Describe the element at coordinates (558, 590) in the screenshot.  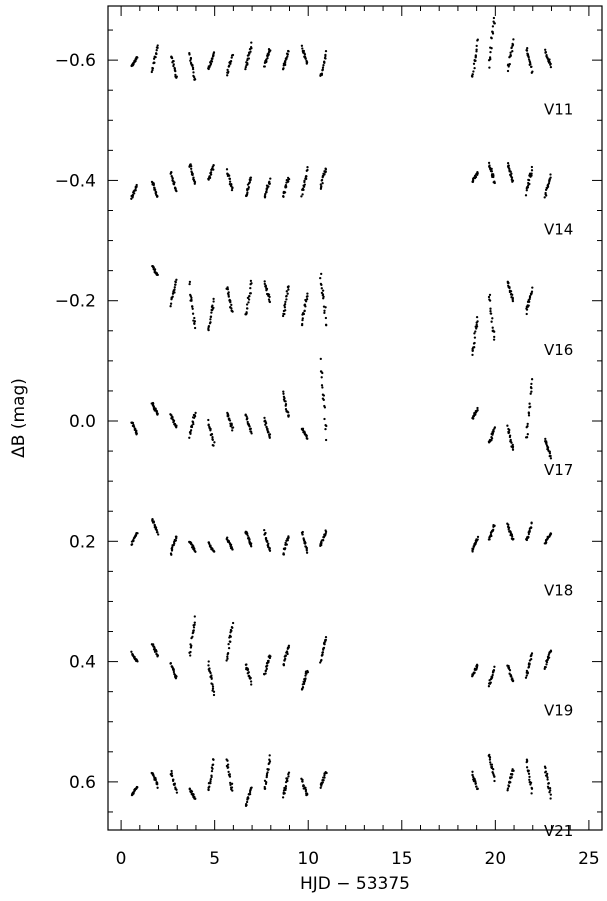
I see `series-label-v18: V18` at that location.